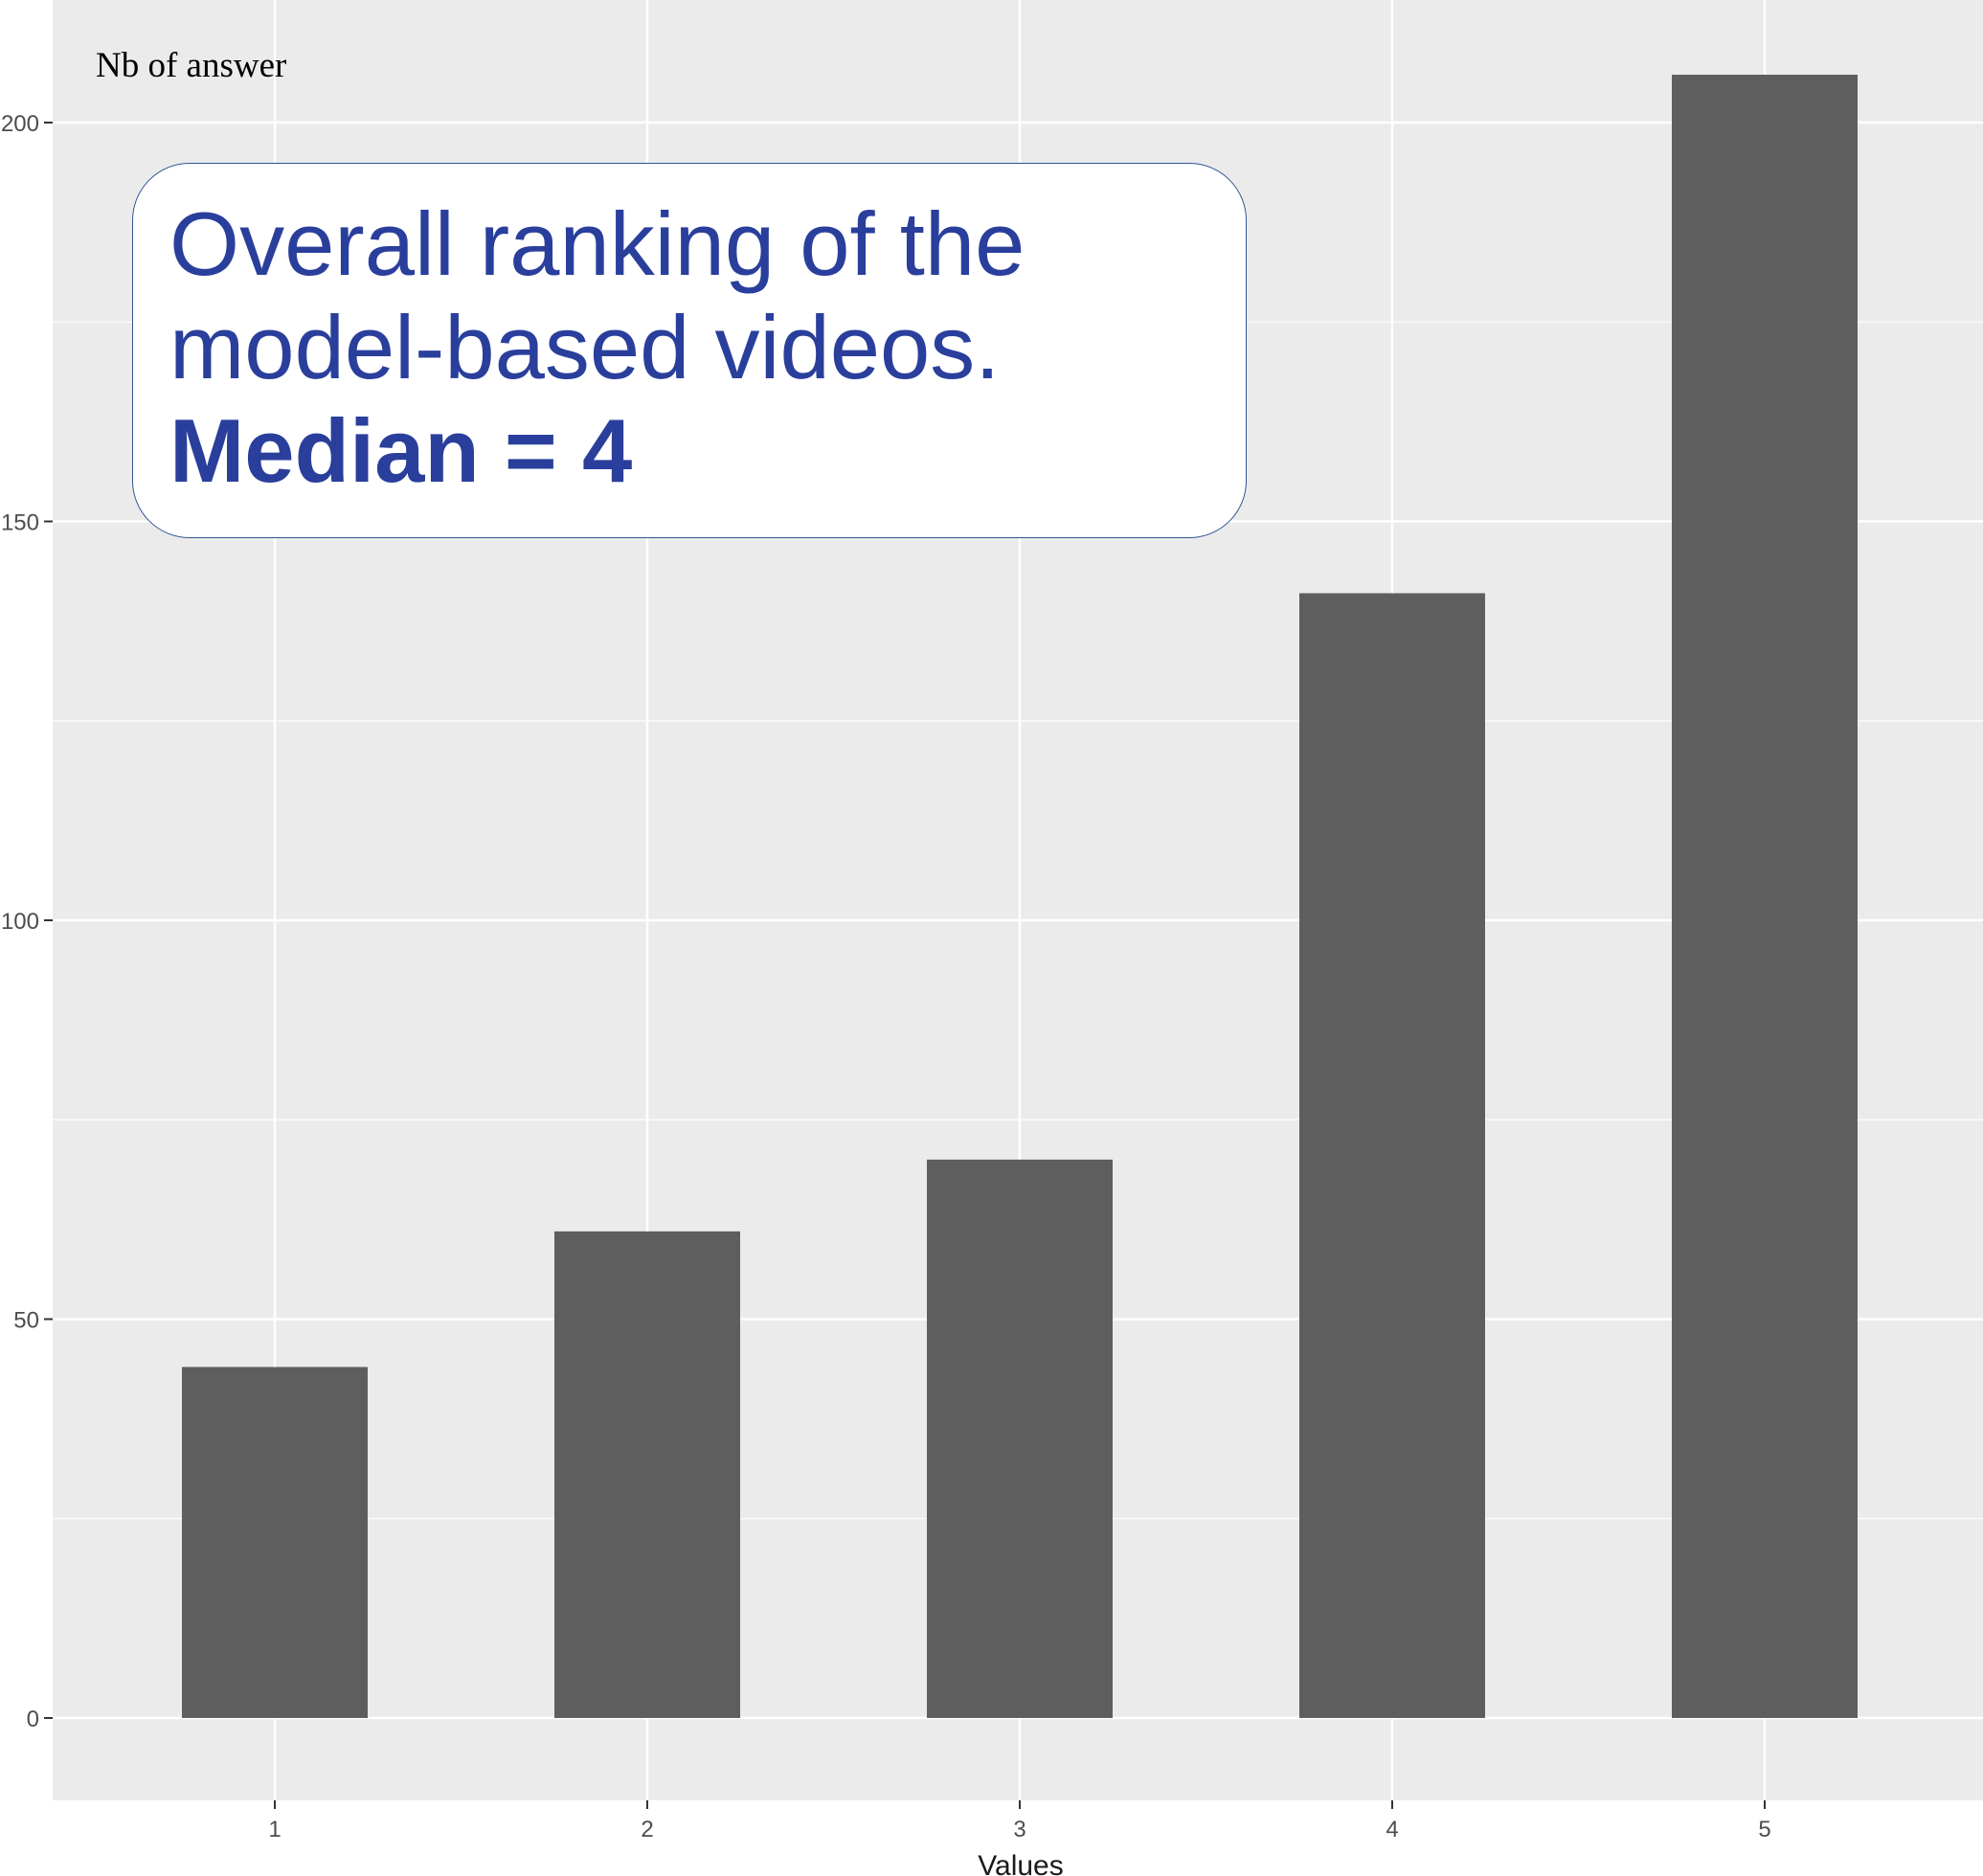 The width and height of the screenshot is (1983, 1876). I want to click on callout-line-2: model-based videos., so click(585, 347).